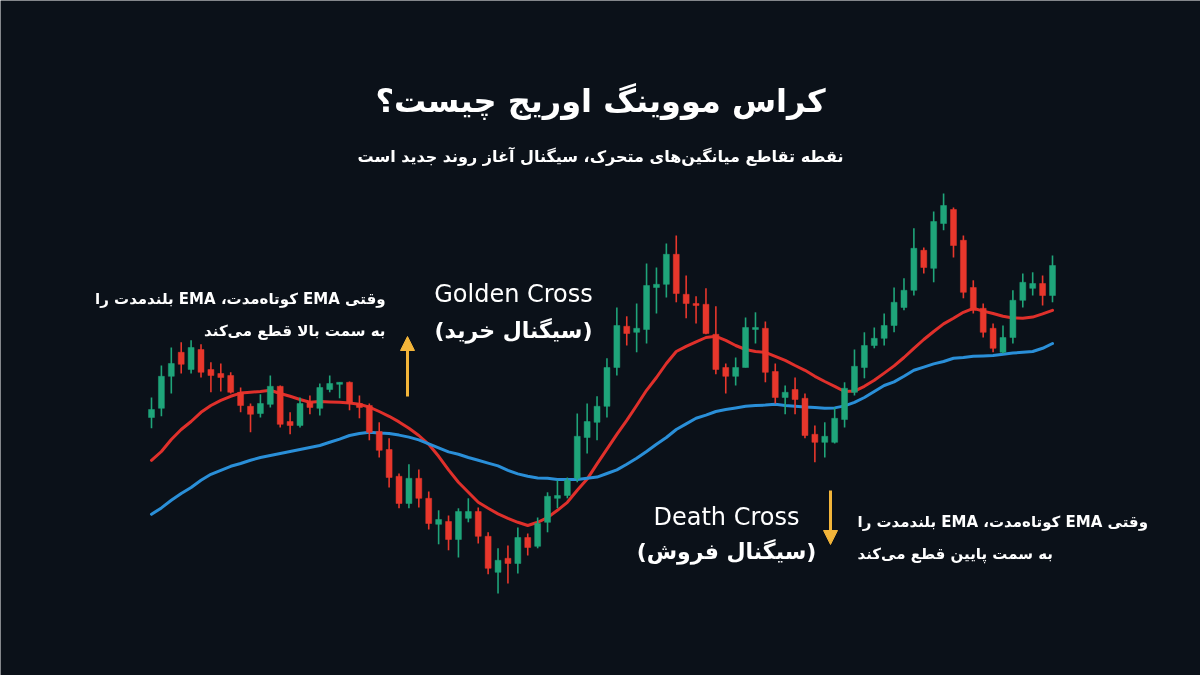  I want to click on chart-title: کراس مووینگ اوریج چیست؟, so click(600, 100).